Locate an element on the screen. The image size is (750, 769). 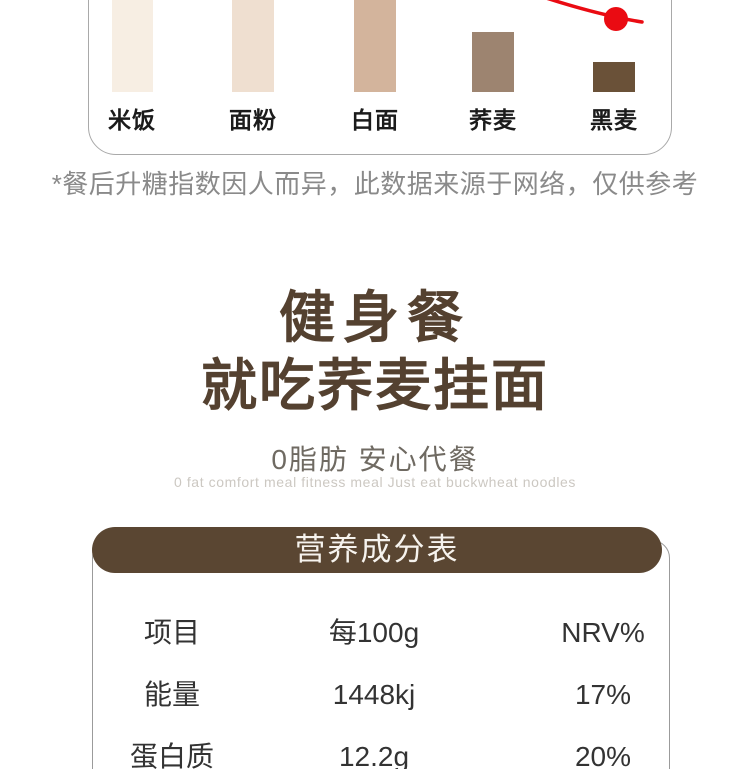
headline-line2: 就吃荞麦挂面 is located at coordinates (375, 386).